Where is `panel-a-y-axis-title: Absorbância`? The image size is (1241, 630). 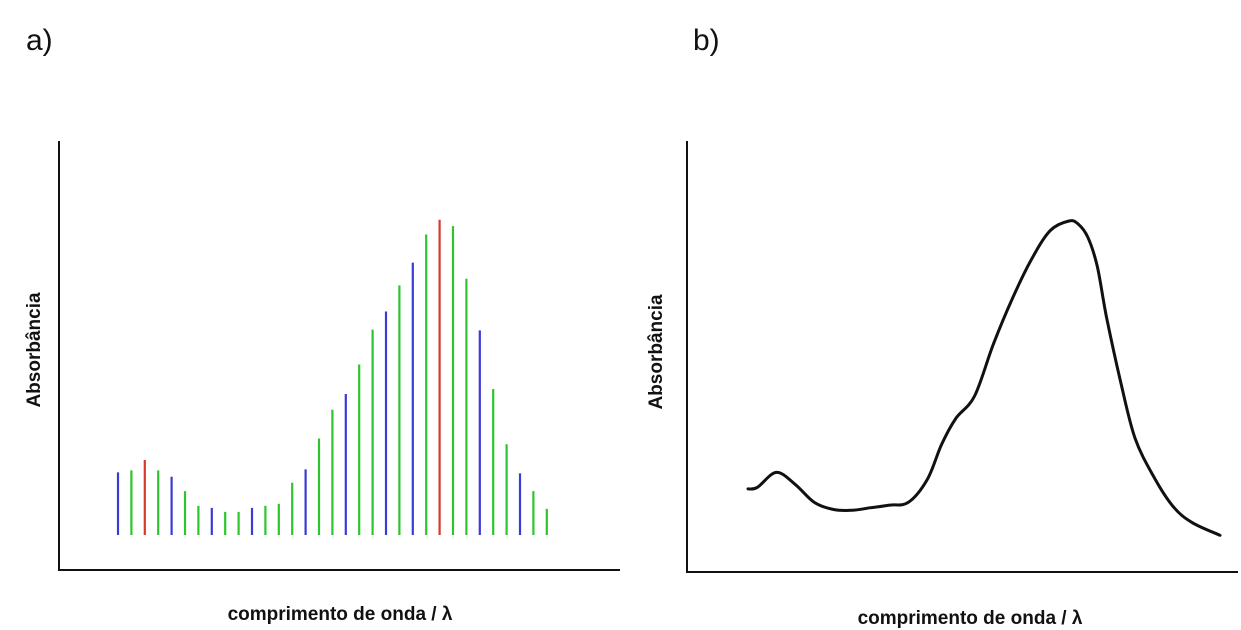 panel-a-y-axis-title: Absorbância is located at coordinates (34, 350).